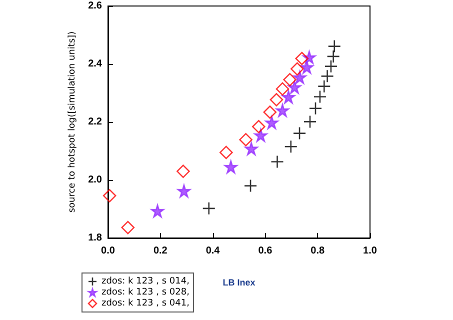 The height and width of the screenshot is (320, 453). What do you see at coordinates (146, 281) in the screenshot?
I see `legend-label: zdos: k 123 , s 014,` at bounding box center [146, 281].